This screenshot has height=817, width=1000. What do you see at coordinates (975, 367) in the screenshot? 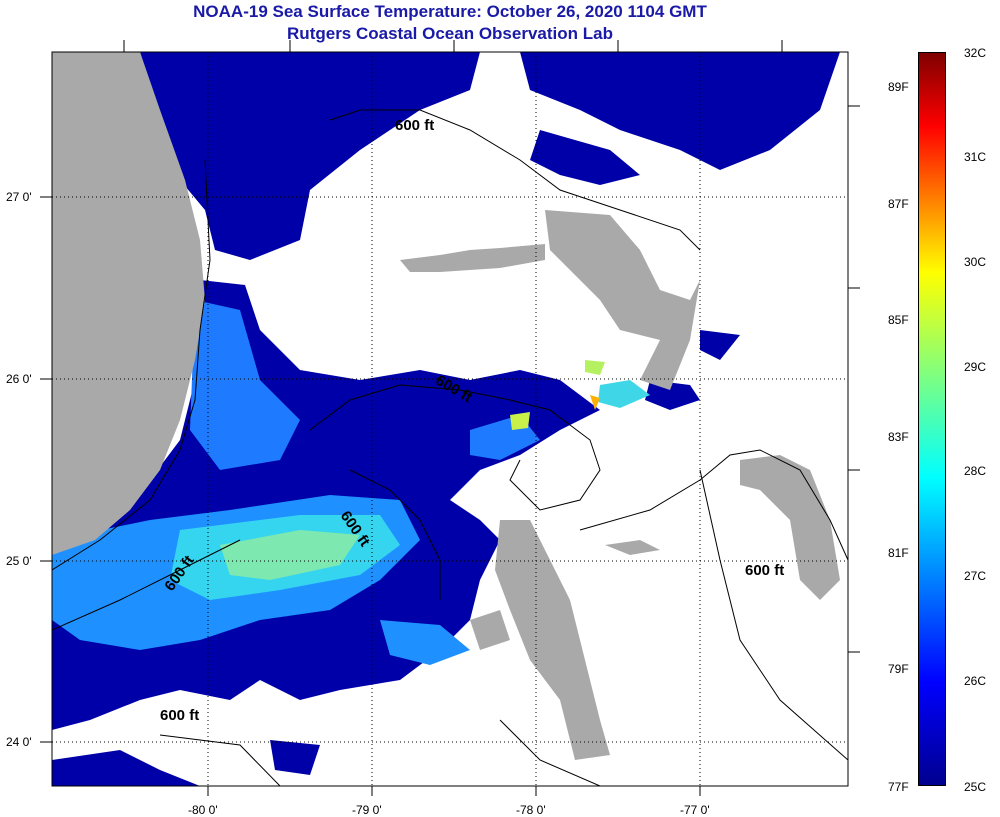
I see `colorbar-c-label: 29C` at bounding box center [975, 367].